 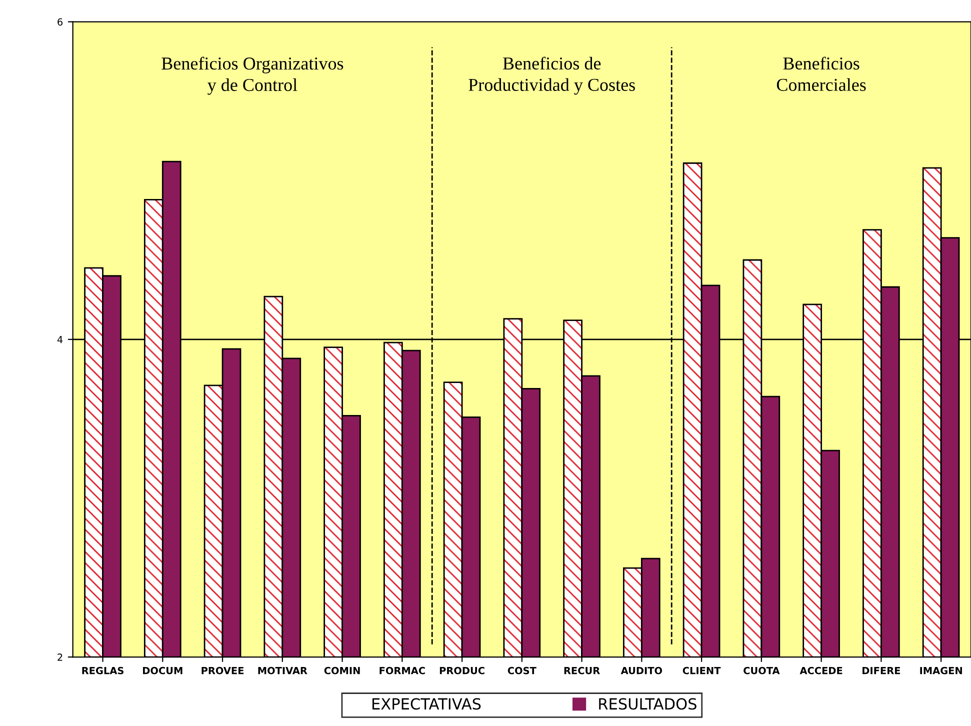 What do you see at coordinates (103, 670) in the screenshot?
I see `x-tick-label: REGLAS` at bounding box center [103, 670].